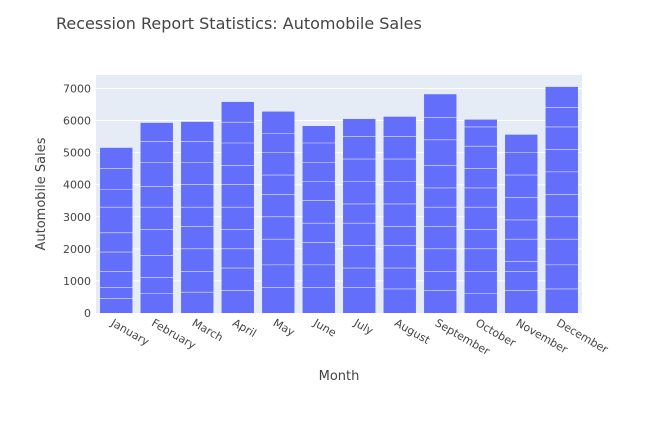 The image size is (658, 422). What do you see at coordinates (359, 216) in the screenshot?
I see `bar-july` at bounding box center [359, 216].